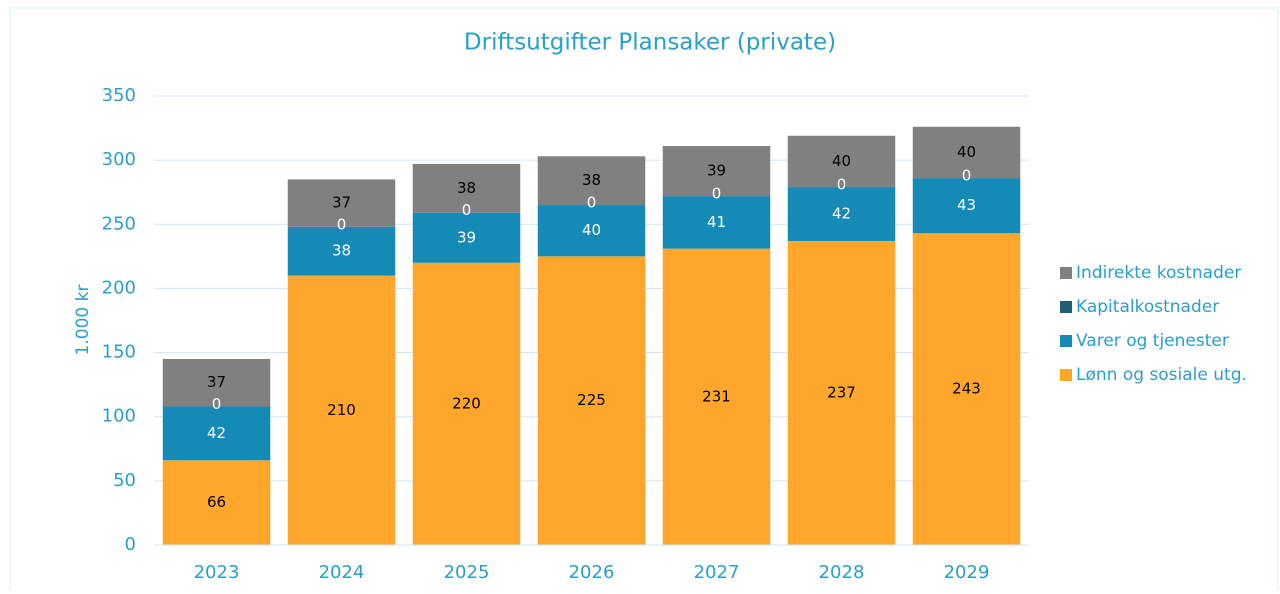  I want to click on x-tick-label: 2028, so click(842, 572).